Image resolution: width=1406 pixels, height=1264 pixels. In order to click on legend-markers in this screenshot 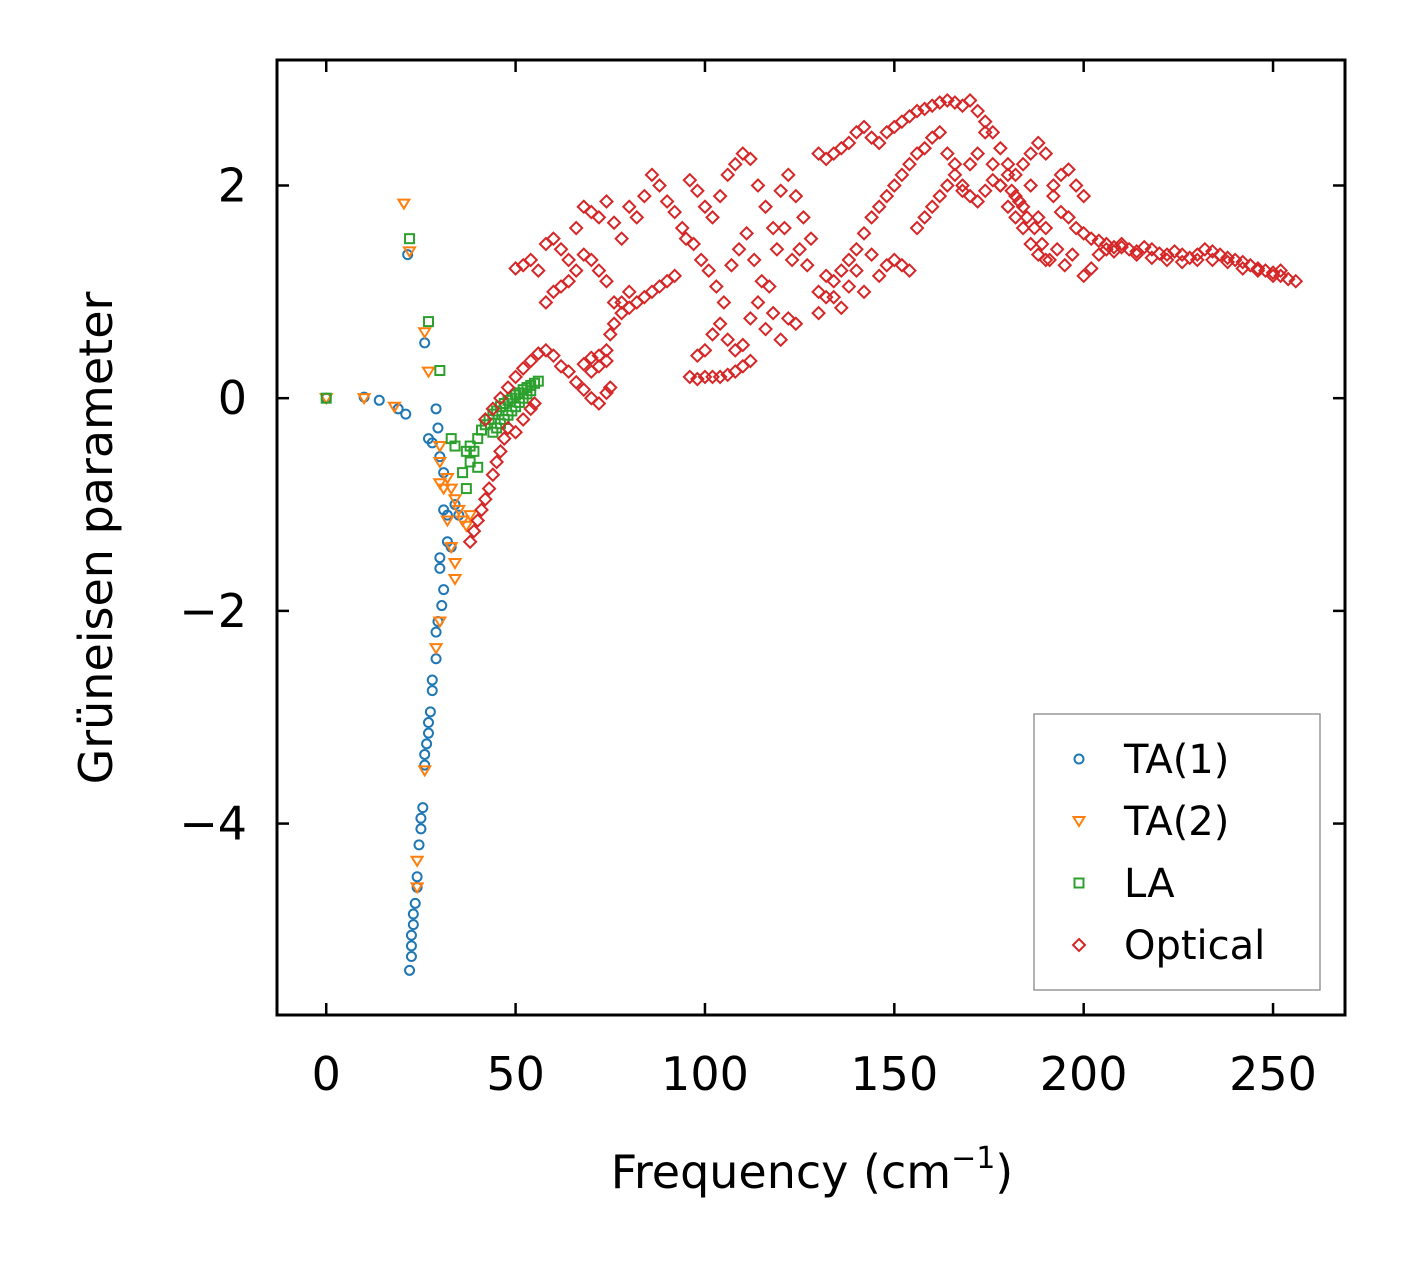, I will do `click(1079, 853)`.